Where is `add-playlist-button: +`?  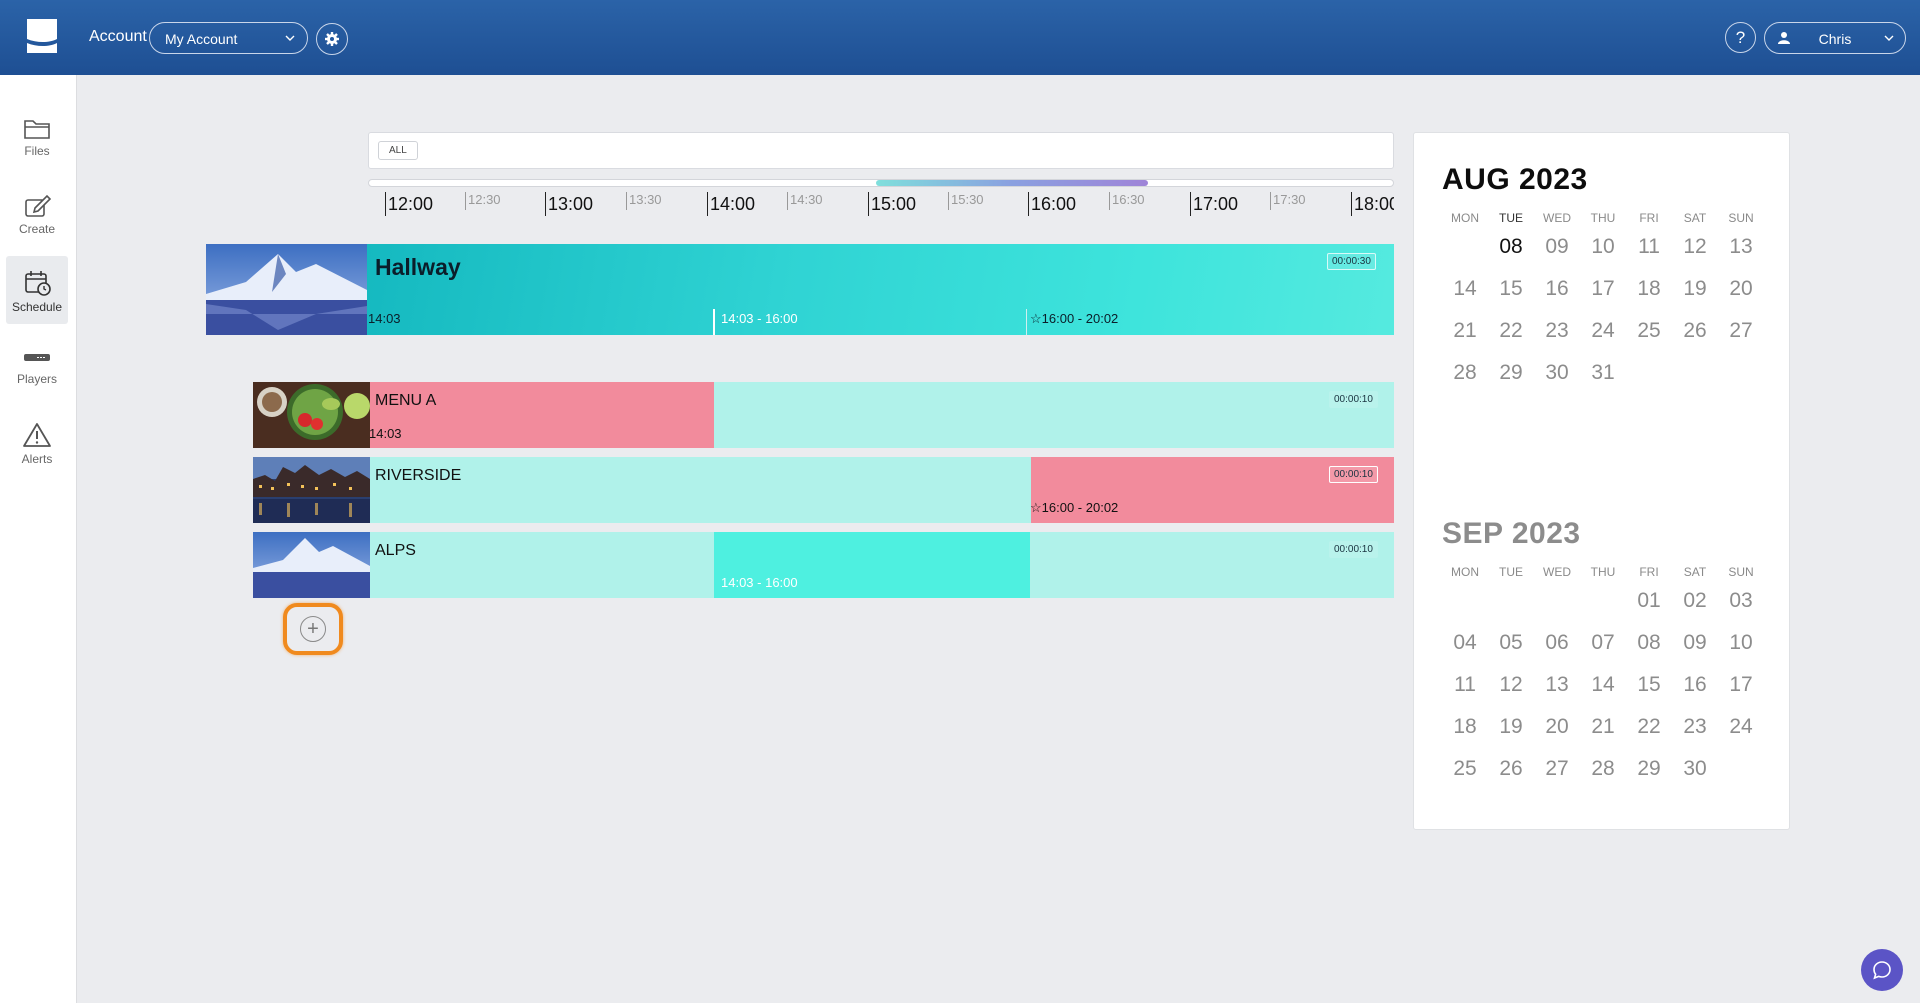 add-playlist-button: + is located at coordinates (313, 629).